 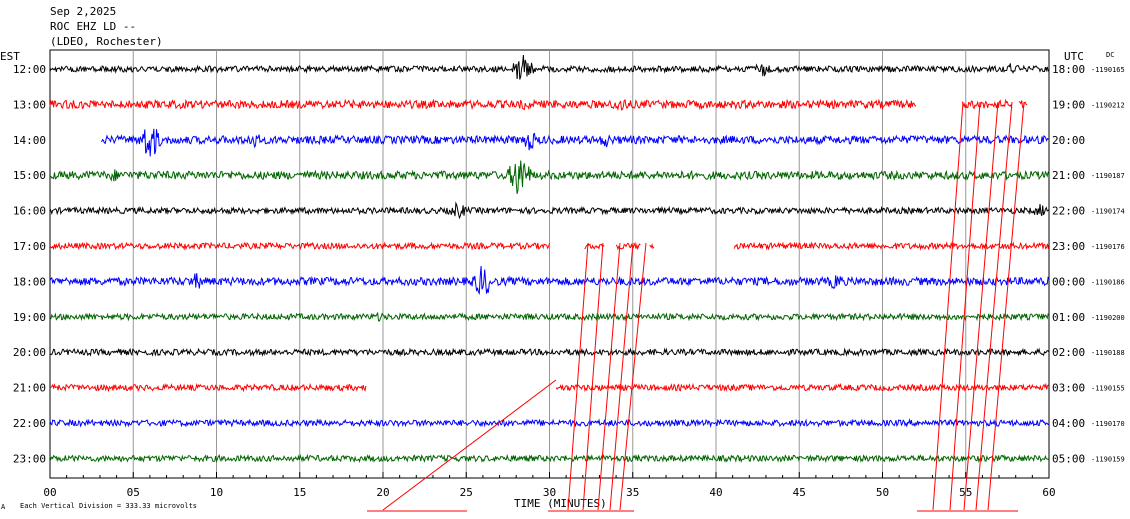 I want to click on x-tick-label: 25, so click(x=466, y=492).